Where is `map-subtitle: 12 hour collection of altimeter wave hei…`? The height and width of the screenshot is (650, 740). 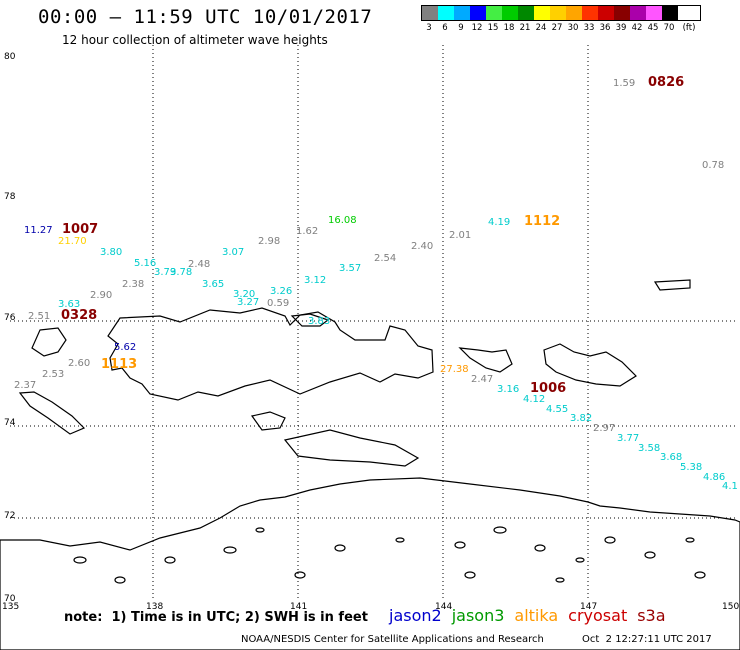 map-subtitle: 12 hour collection of altimeter wave hei… is located at coordinates (195, 40).